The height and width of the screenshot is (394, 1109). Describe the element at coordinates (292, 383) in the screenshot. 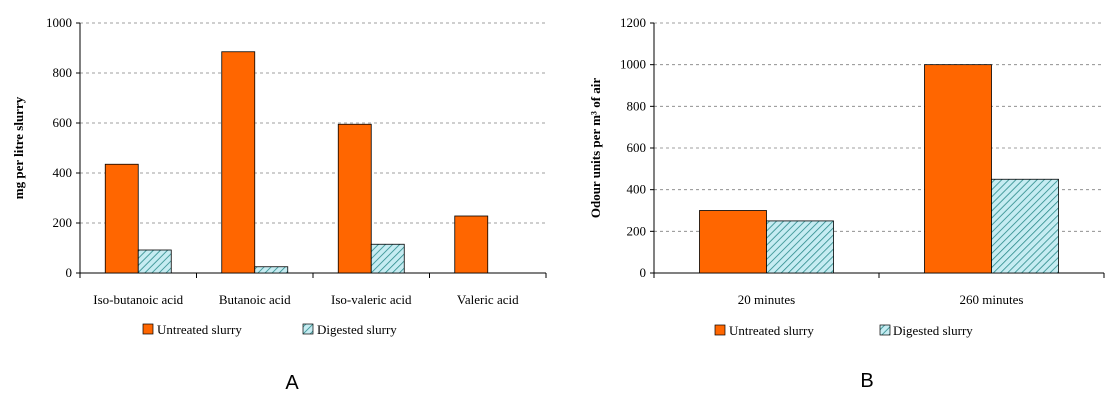

I see `panel-label-a: A` at that location.